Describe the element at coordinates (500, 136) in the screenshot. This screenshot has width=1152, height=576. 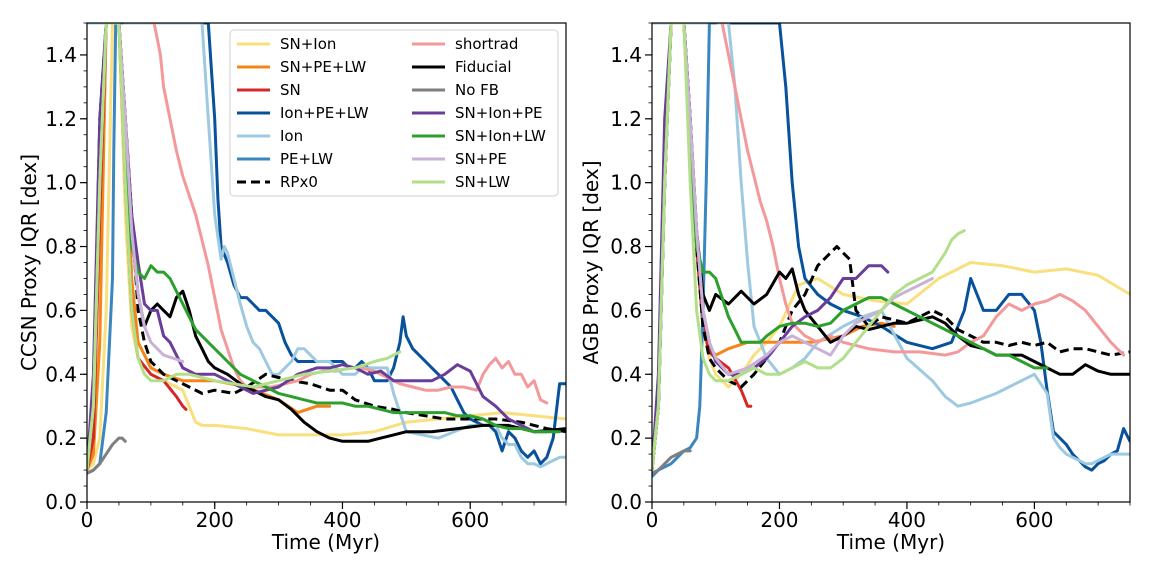
I see `legend-label: SN+Ion+LW` at that location.